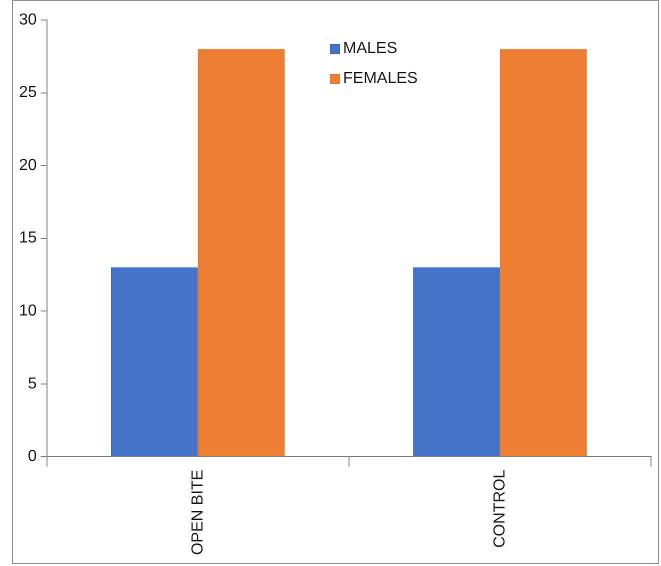 The image size is (661, 566). Describe the element at coordinates (28, 311) in the screenshot. I see `y-tick-label: 10` at that location.